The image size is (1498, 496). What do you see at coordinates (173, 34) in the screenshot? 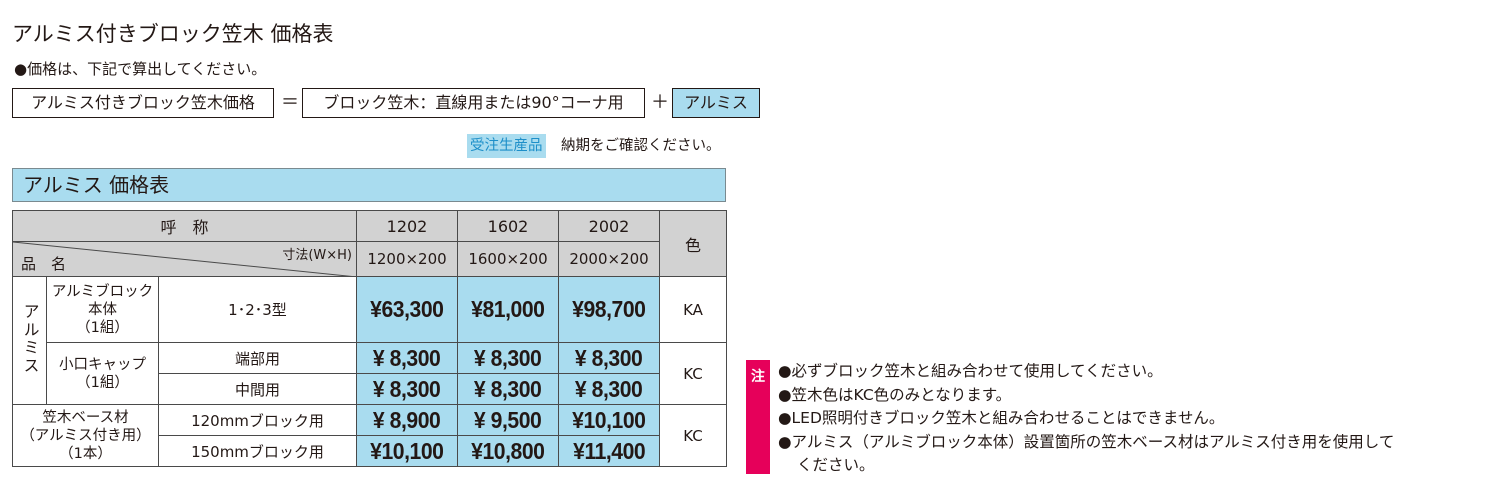
I see `page-title: アルミス付きブロック笠木 価格表` at bounding box center [173, 34].